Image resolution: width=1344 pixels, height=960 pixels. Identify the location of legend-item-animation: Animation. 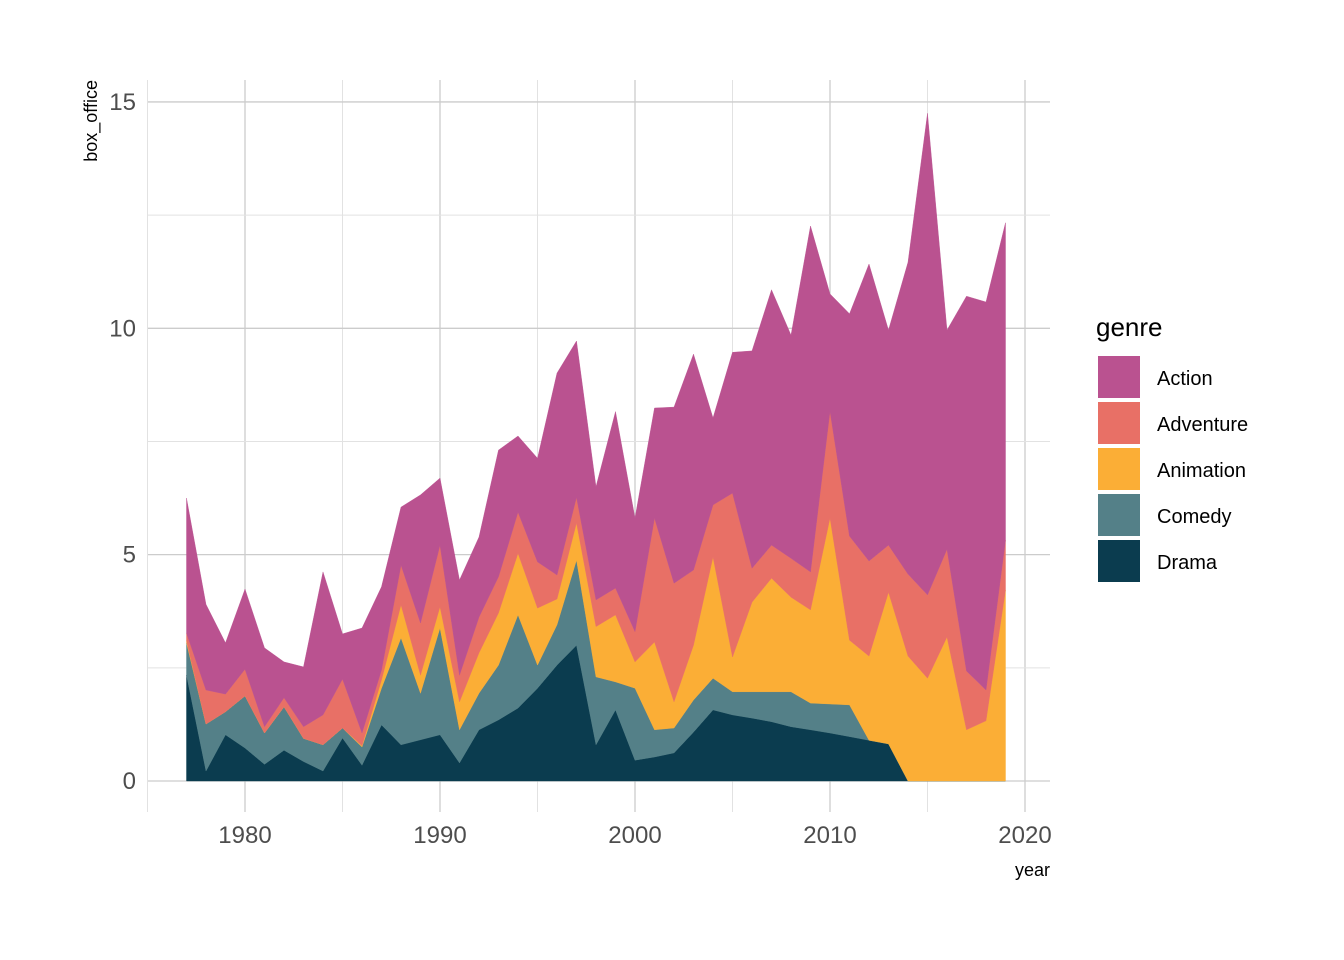
(1172, 469).